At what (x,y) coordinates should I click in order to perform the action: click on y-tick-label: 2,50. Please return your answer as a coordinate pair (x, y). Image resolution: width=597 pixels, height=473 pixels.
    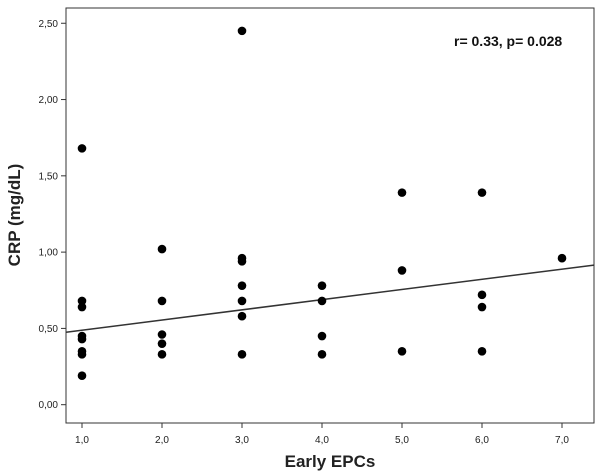
    Looking at the image, I should click on (49, 24).